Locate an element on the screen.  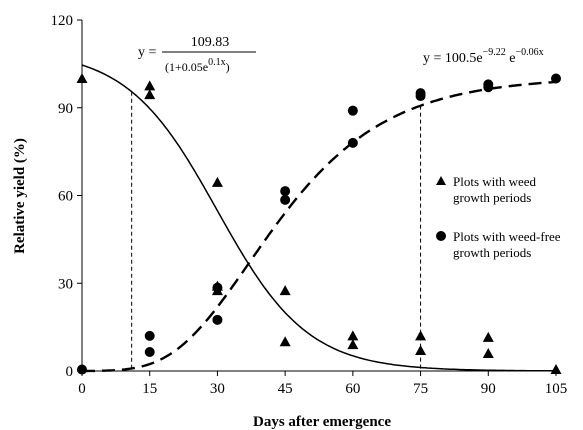
equation-logistic-numerator: 109.83 is located at coordinates (210, 42).